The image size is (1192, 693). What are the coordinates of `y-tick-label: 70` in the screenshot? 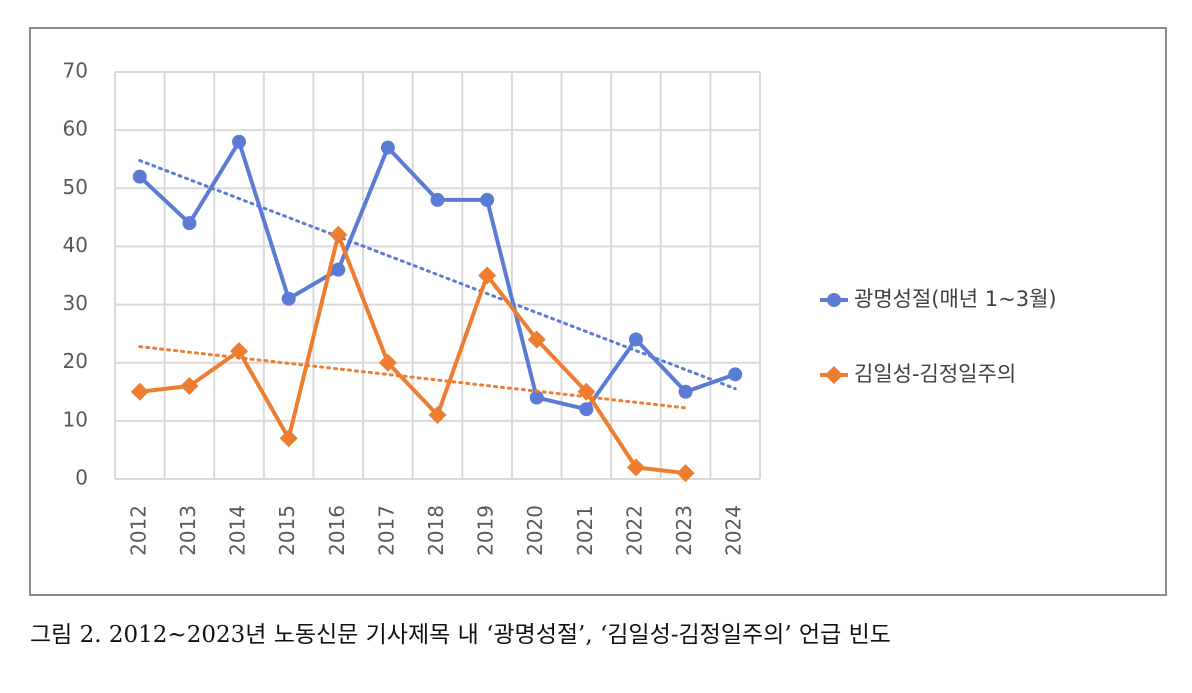 It's located at (75, 71).